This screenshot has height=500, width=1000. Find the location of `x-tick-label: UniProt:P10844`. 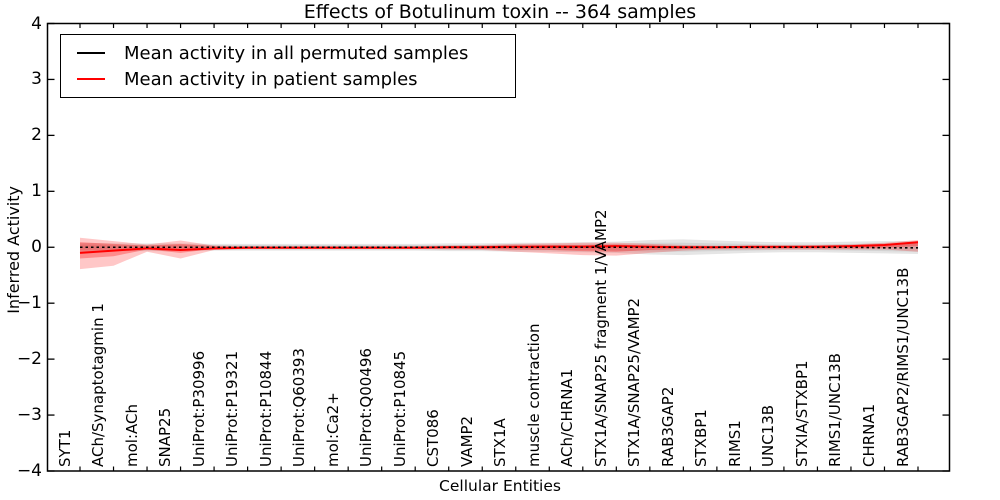

x-tick-label: UniProt:P10844 is located at coordinates (265, 408).